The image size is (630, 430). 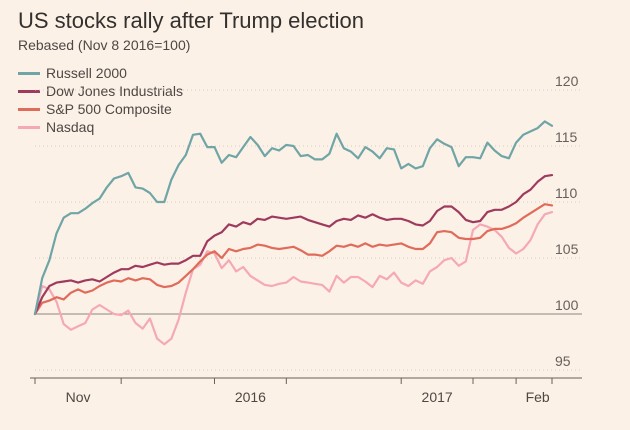 What do you see at coordinates (29, 127) in the screenshot?
I see `legend-swatch-nasdaq` at bounding box center [29, 127].